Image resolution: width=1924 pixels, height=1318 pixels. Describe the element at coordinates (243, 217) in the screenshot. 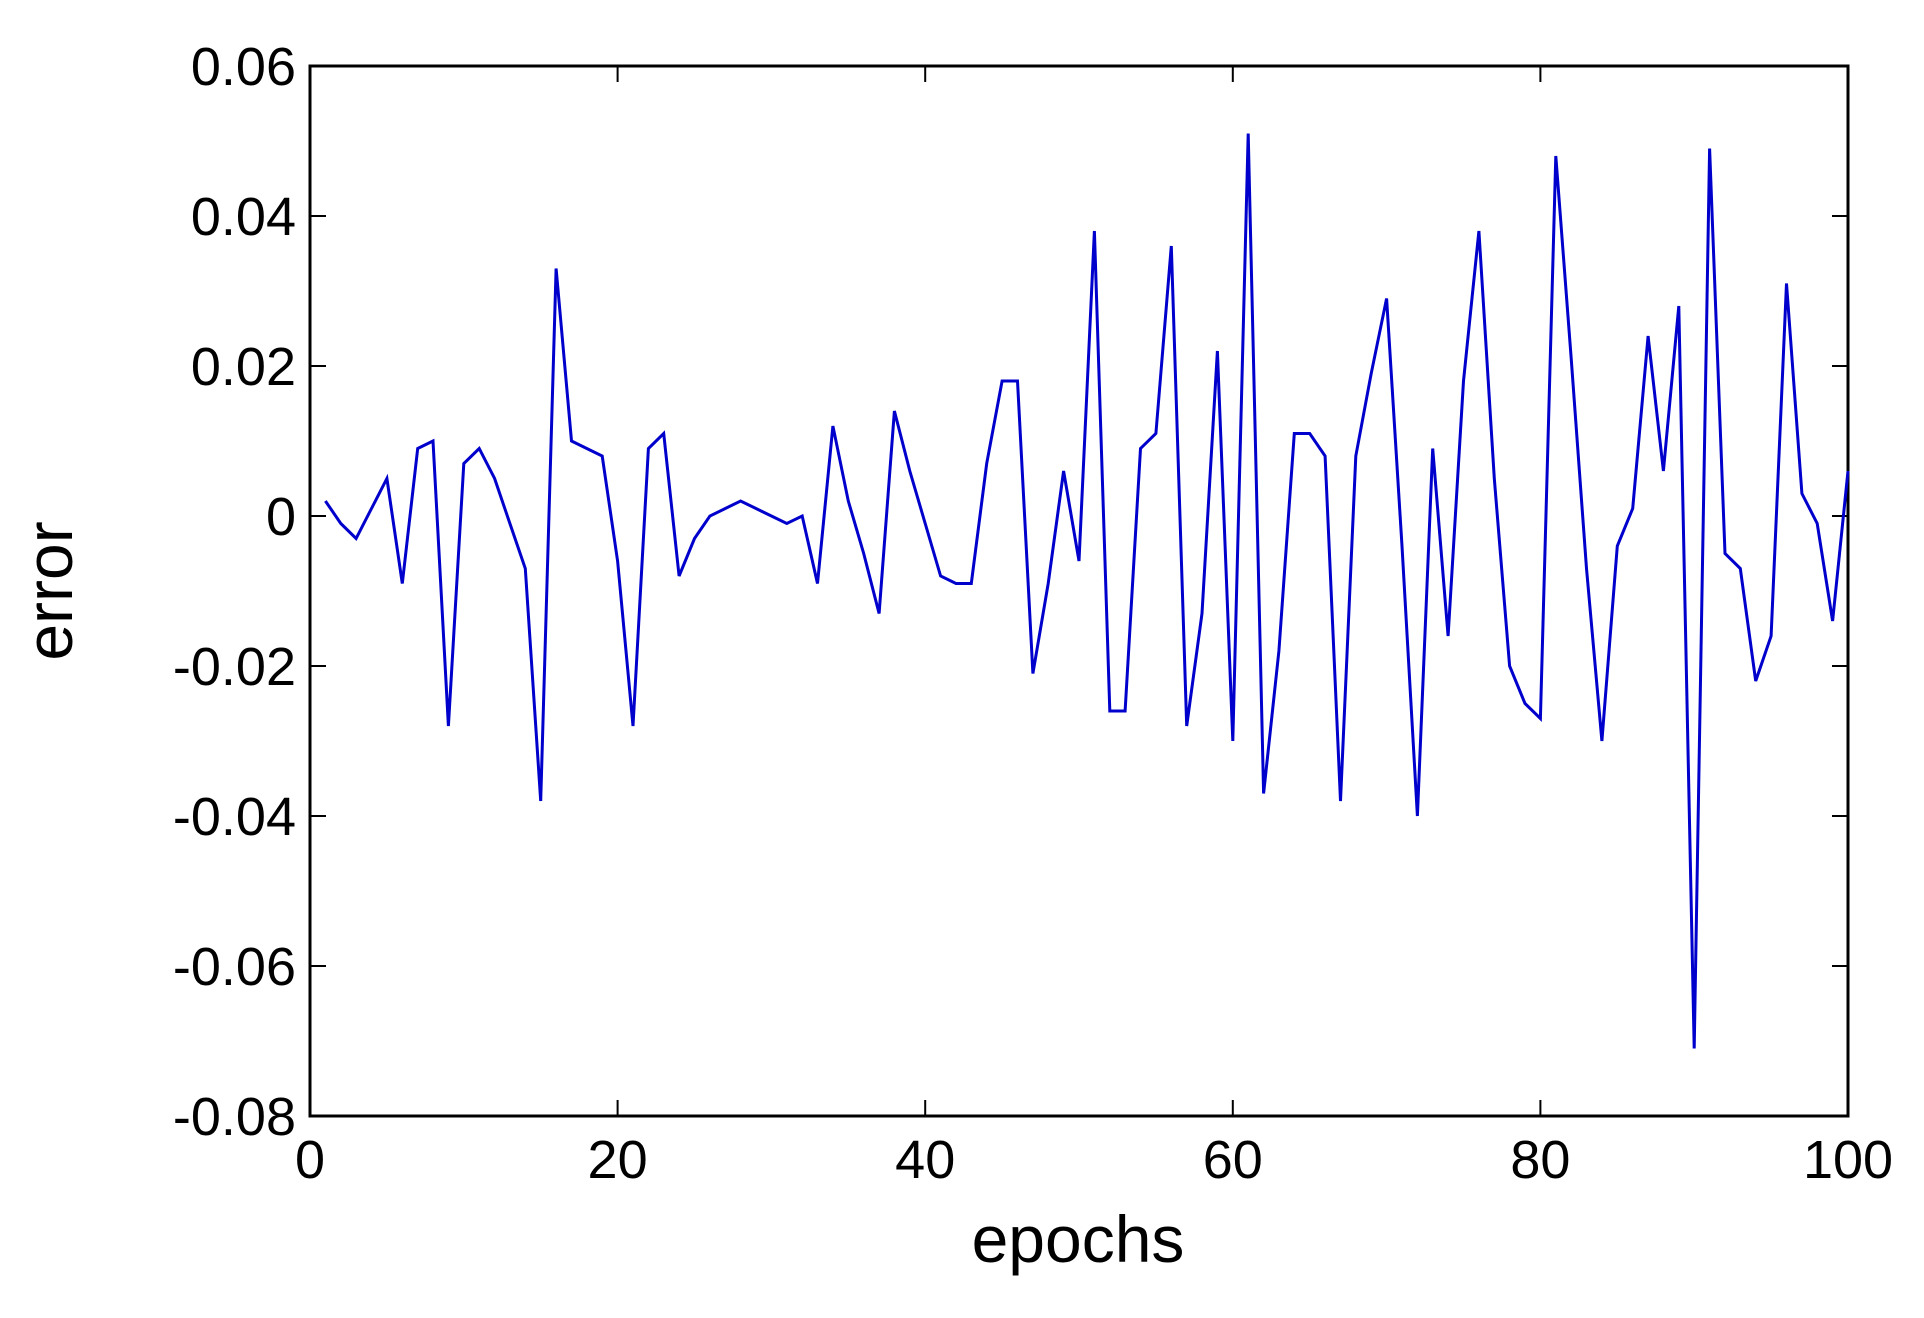

I see `y-tick-label: 0.04` at that location.